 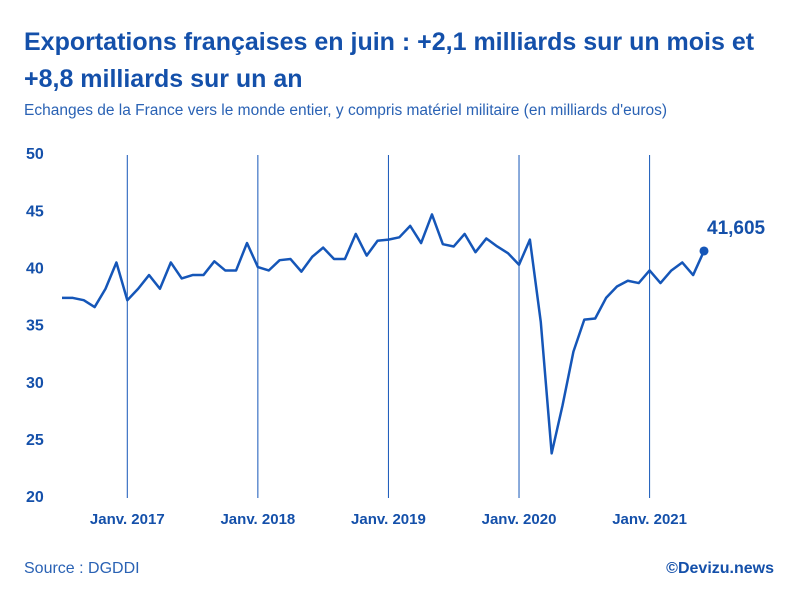 What do you see at coordinates (35, 383) in the screenshot?
I see `y-tick-label: 30` at bounding box center [35, 383].